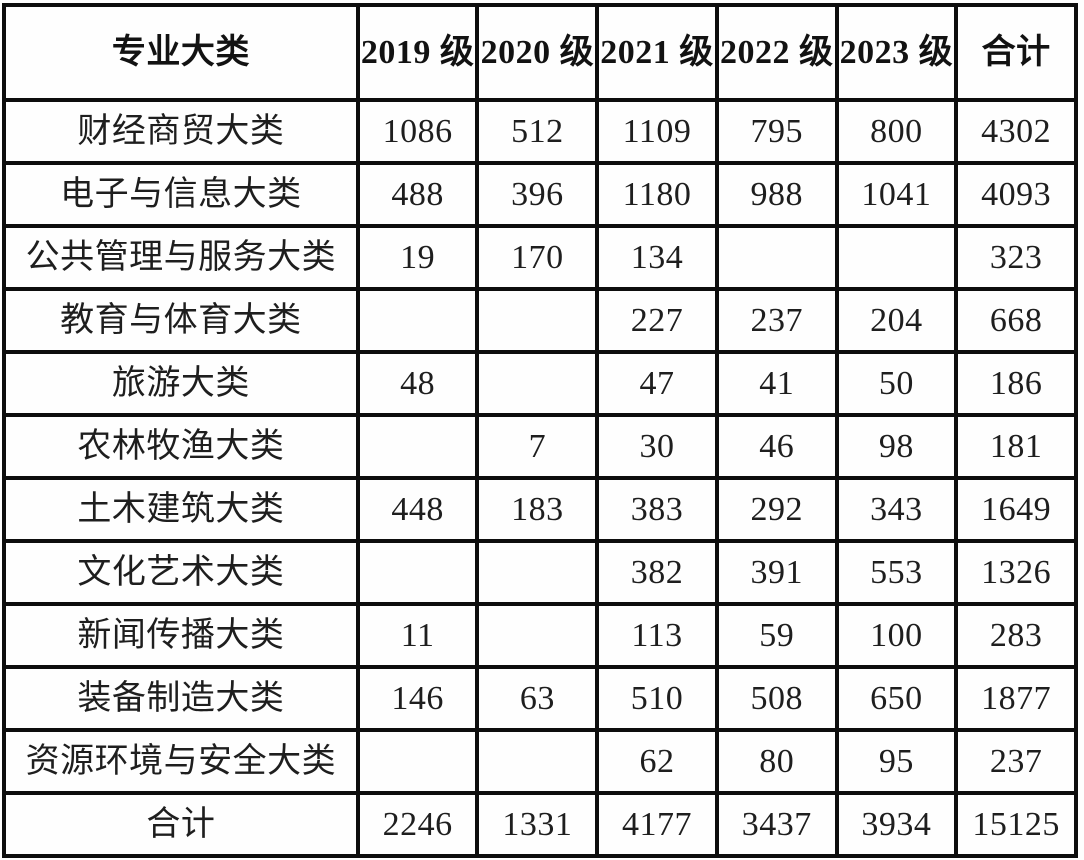  What do you see at coordinates (181, 320) in the screenshot?
I see `row-category-cell: 教育与体育大类` at bounding box center [181, 320].